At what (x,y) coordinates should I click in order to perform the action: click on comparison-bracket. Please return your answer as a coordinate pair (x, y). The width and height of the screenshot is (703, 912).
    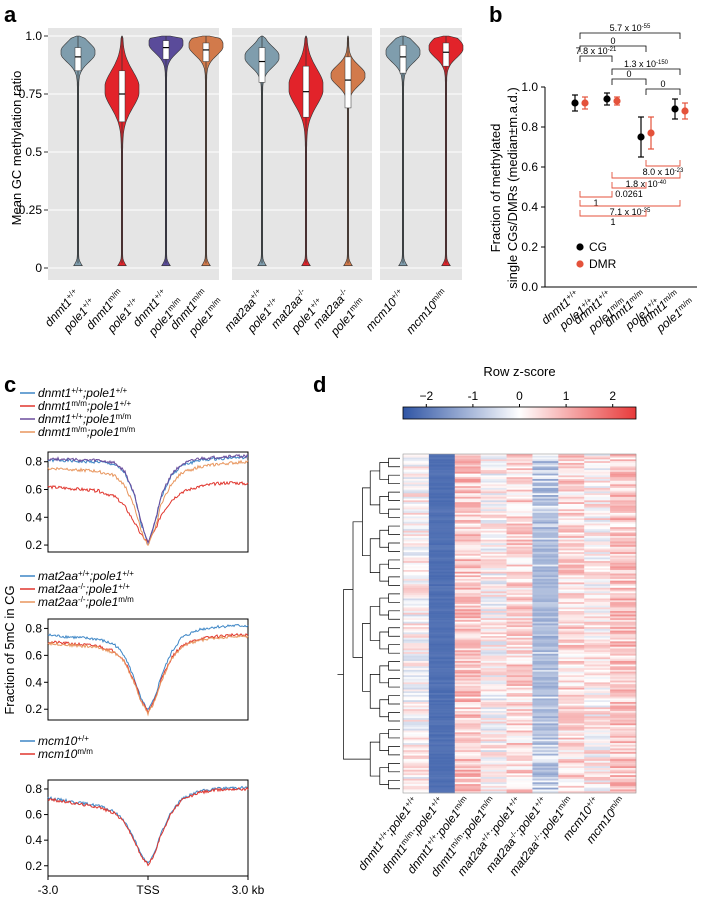
    Looking at the image, I should click on (646, 175).